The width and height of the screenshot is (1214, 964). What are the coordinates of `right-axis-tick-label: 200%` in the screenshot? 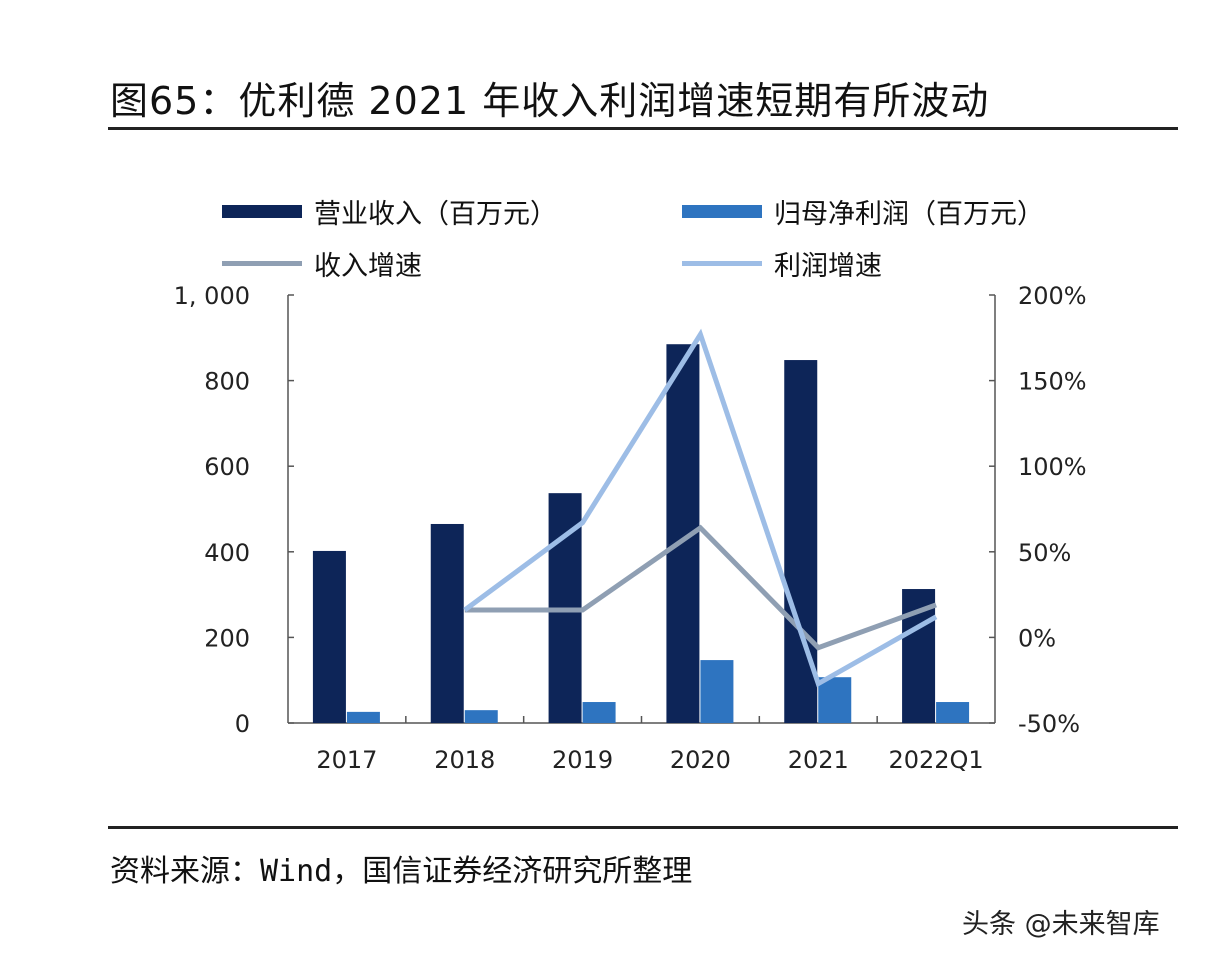 It's located at (1052, 296).